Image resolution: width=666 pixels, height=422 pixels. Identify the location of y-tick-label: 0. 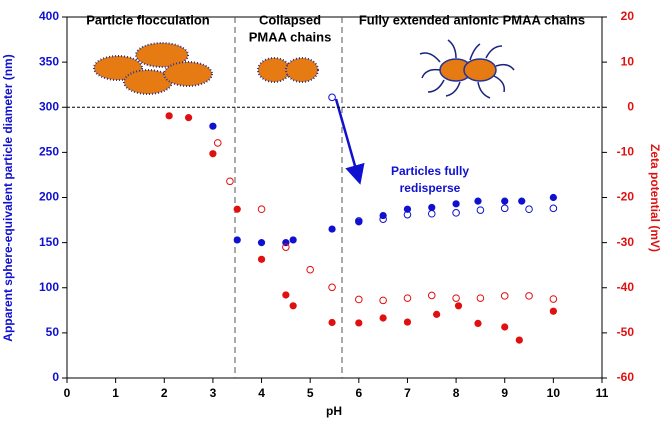
(55, 377).